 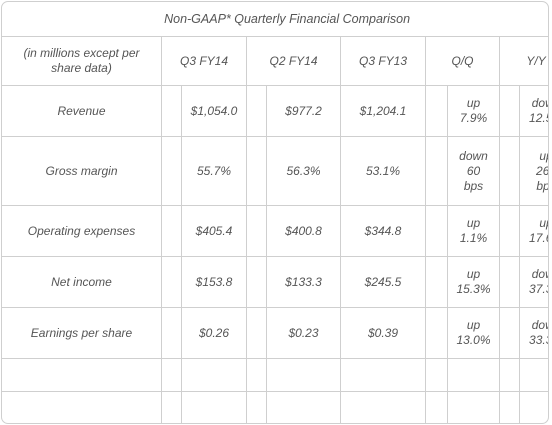 I want to click on cell-qq: up 13.0%, so click(x=473, y=333).